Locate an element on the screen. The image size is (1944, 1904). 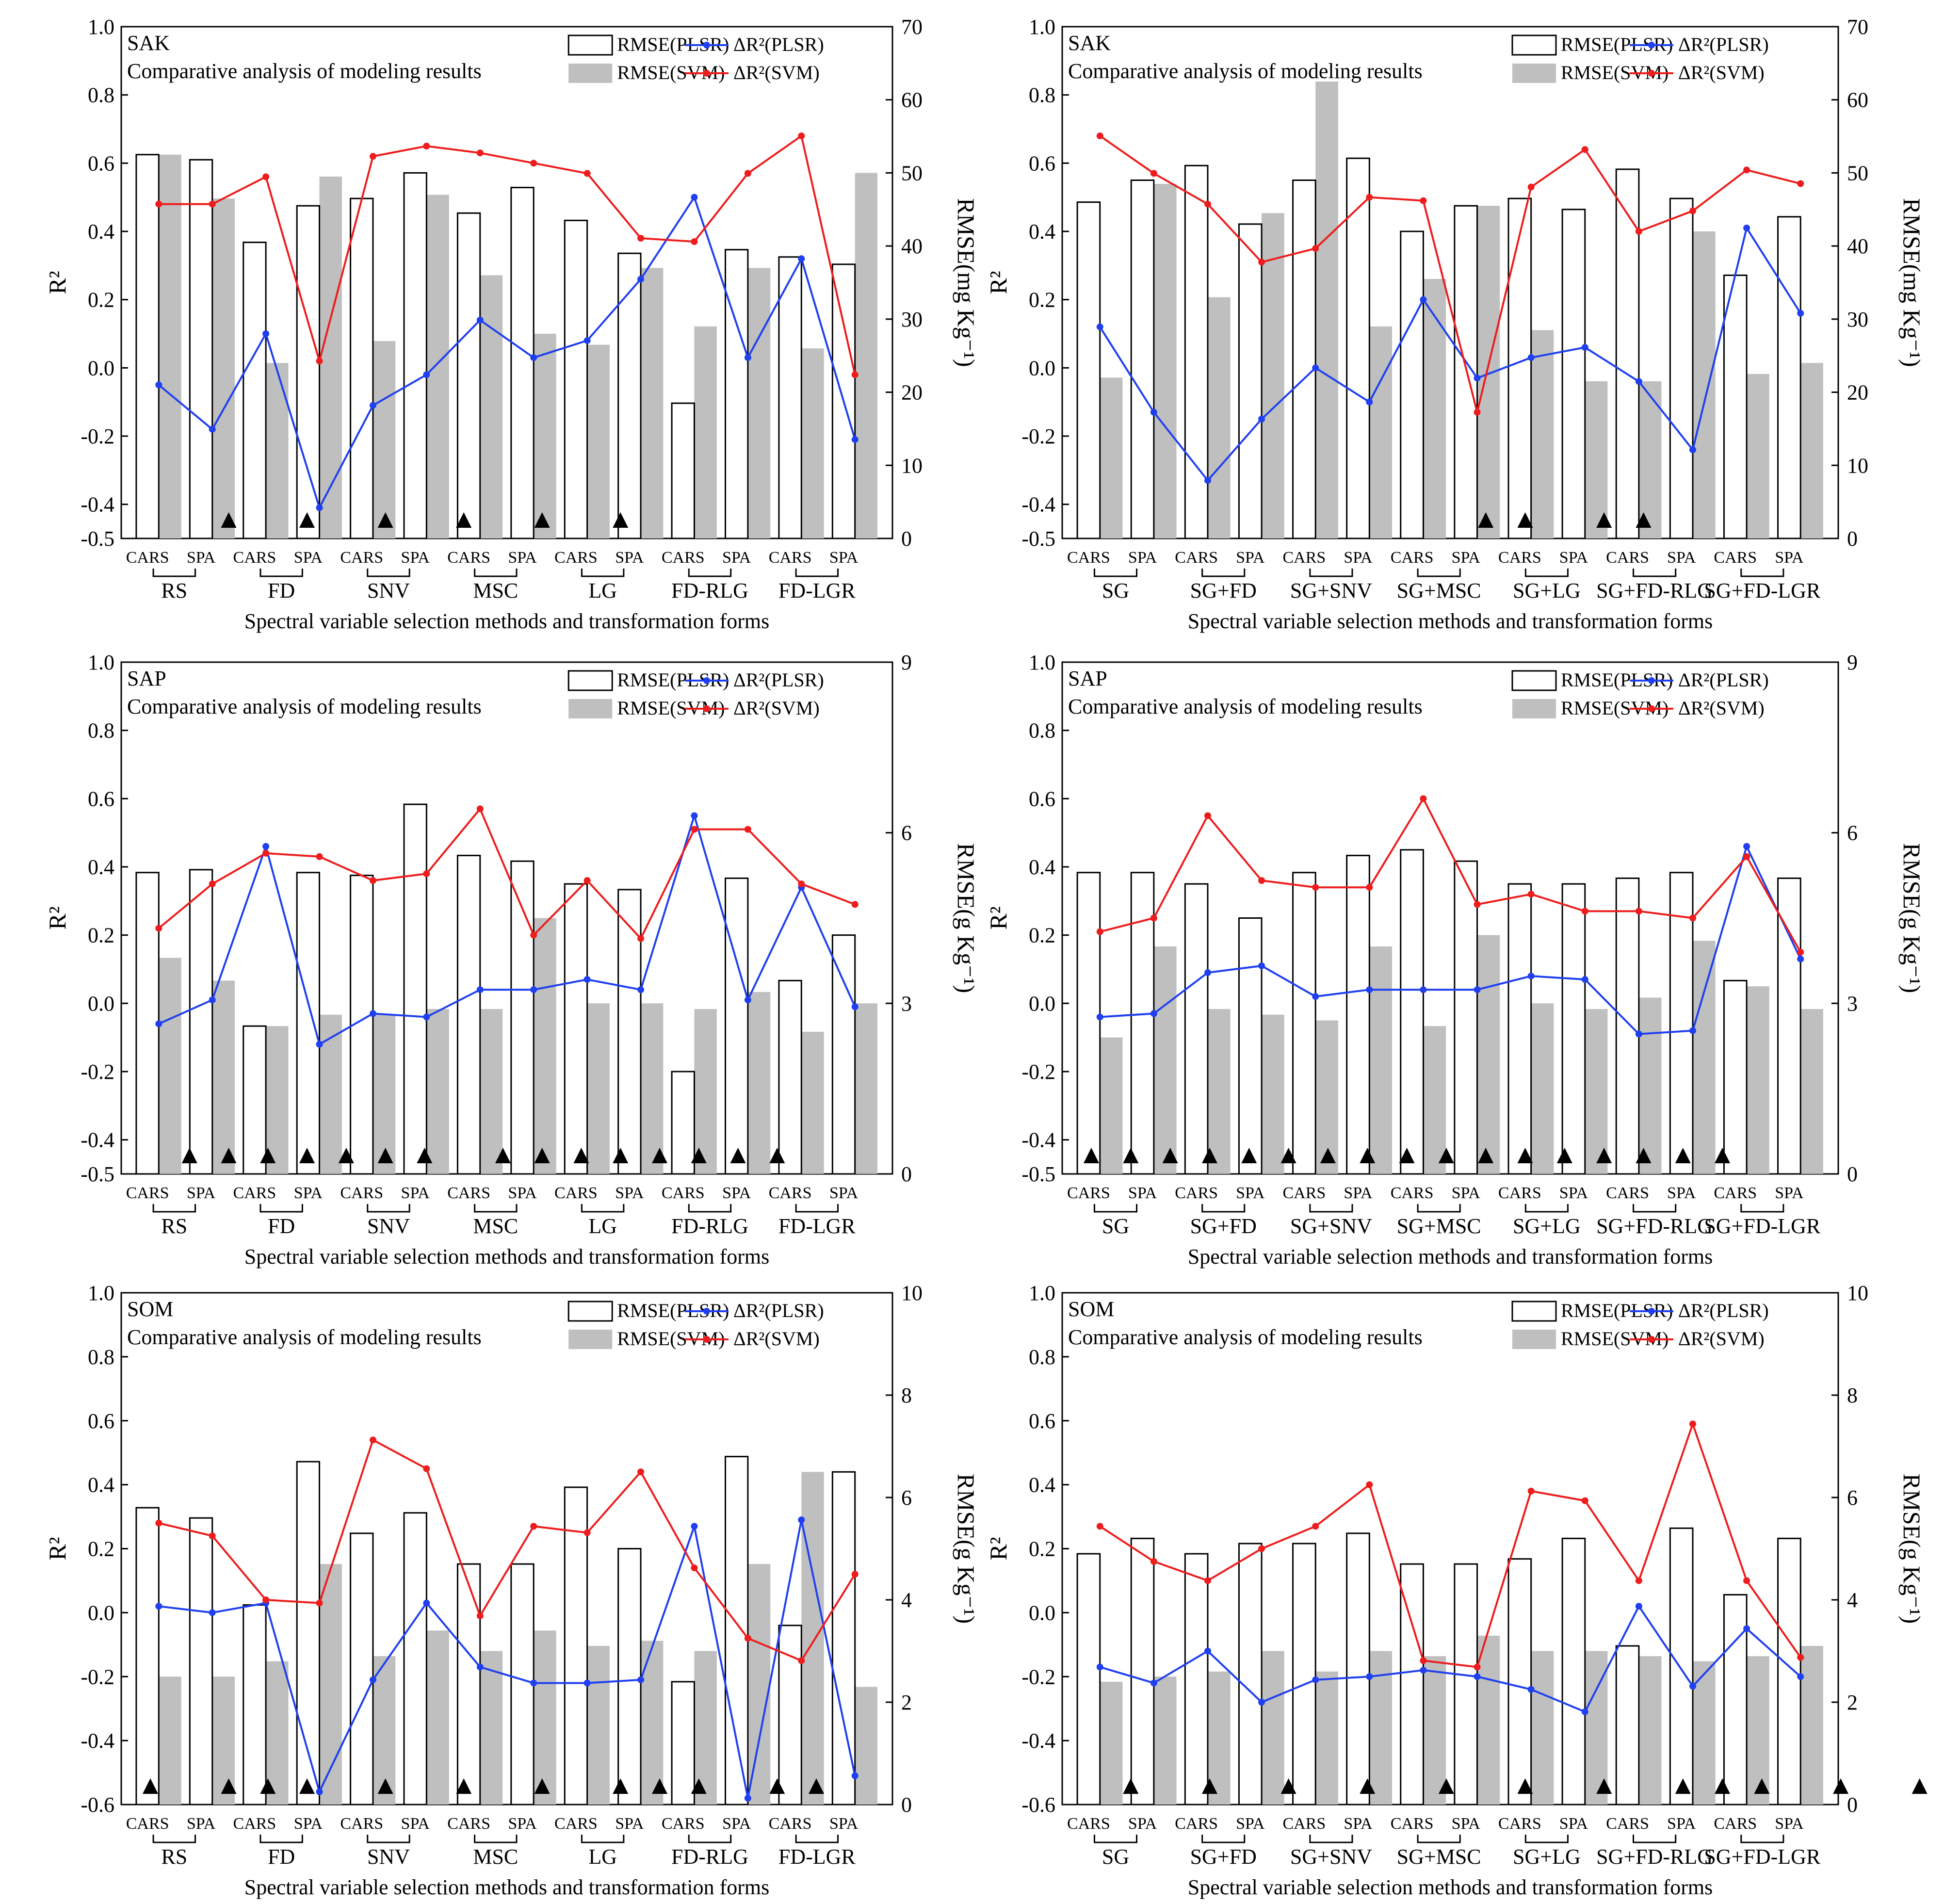
y-tick-label: 0.0 is located at coordinates (1042, 1003).